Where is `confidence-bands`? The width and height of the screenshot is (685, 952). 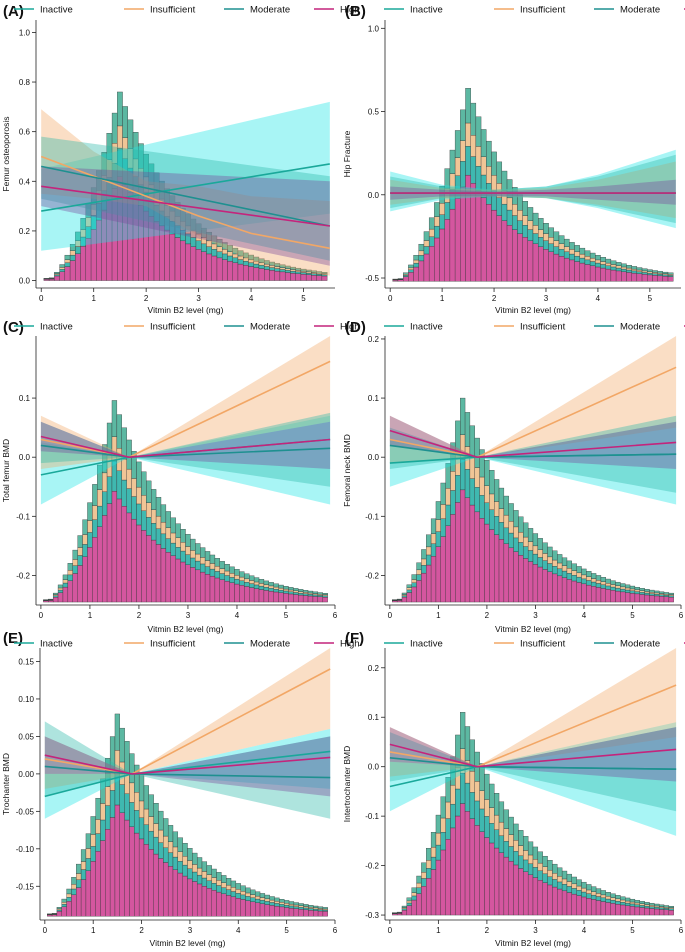 confidence-bands is located at coordinates (533, 420).